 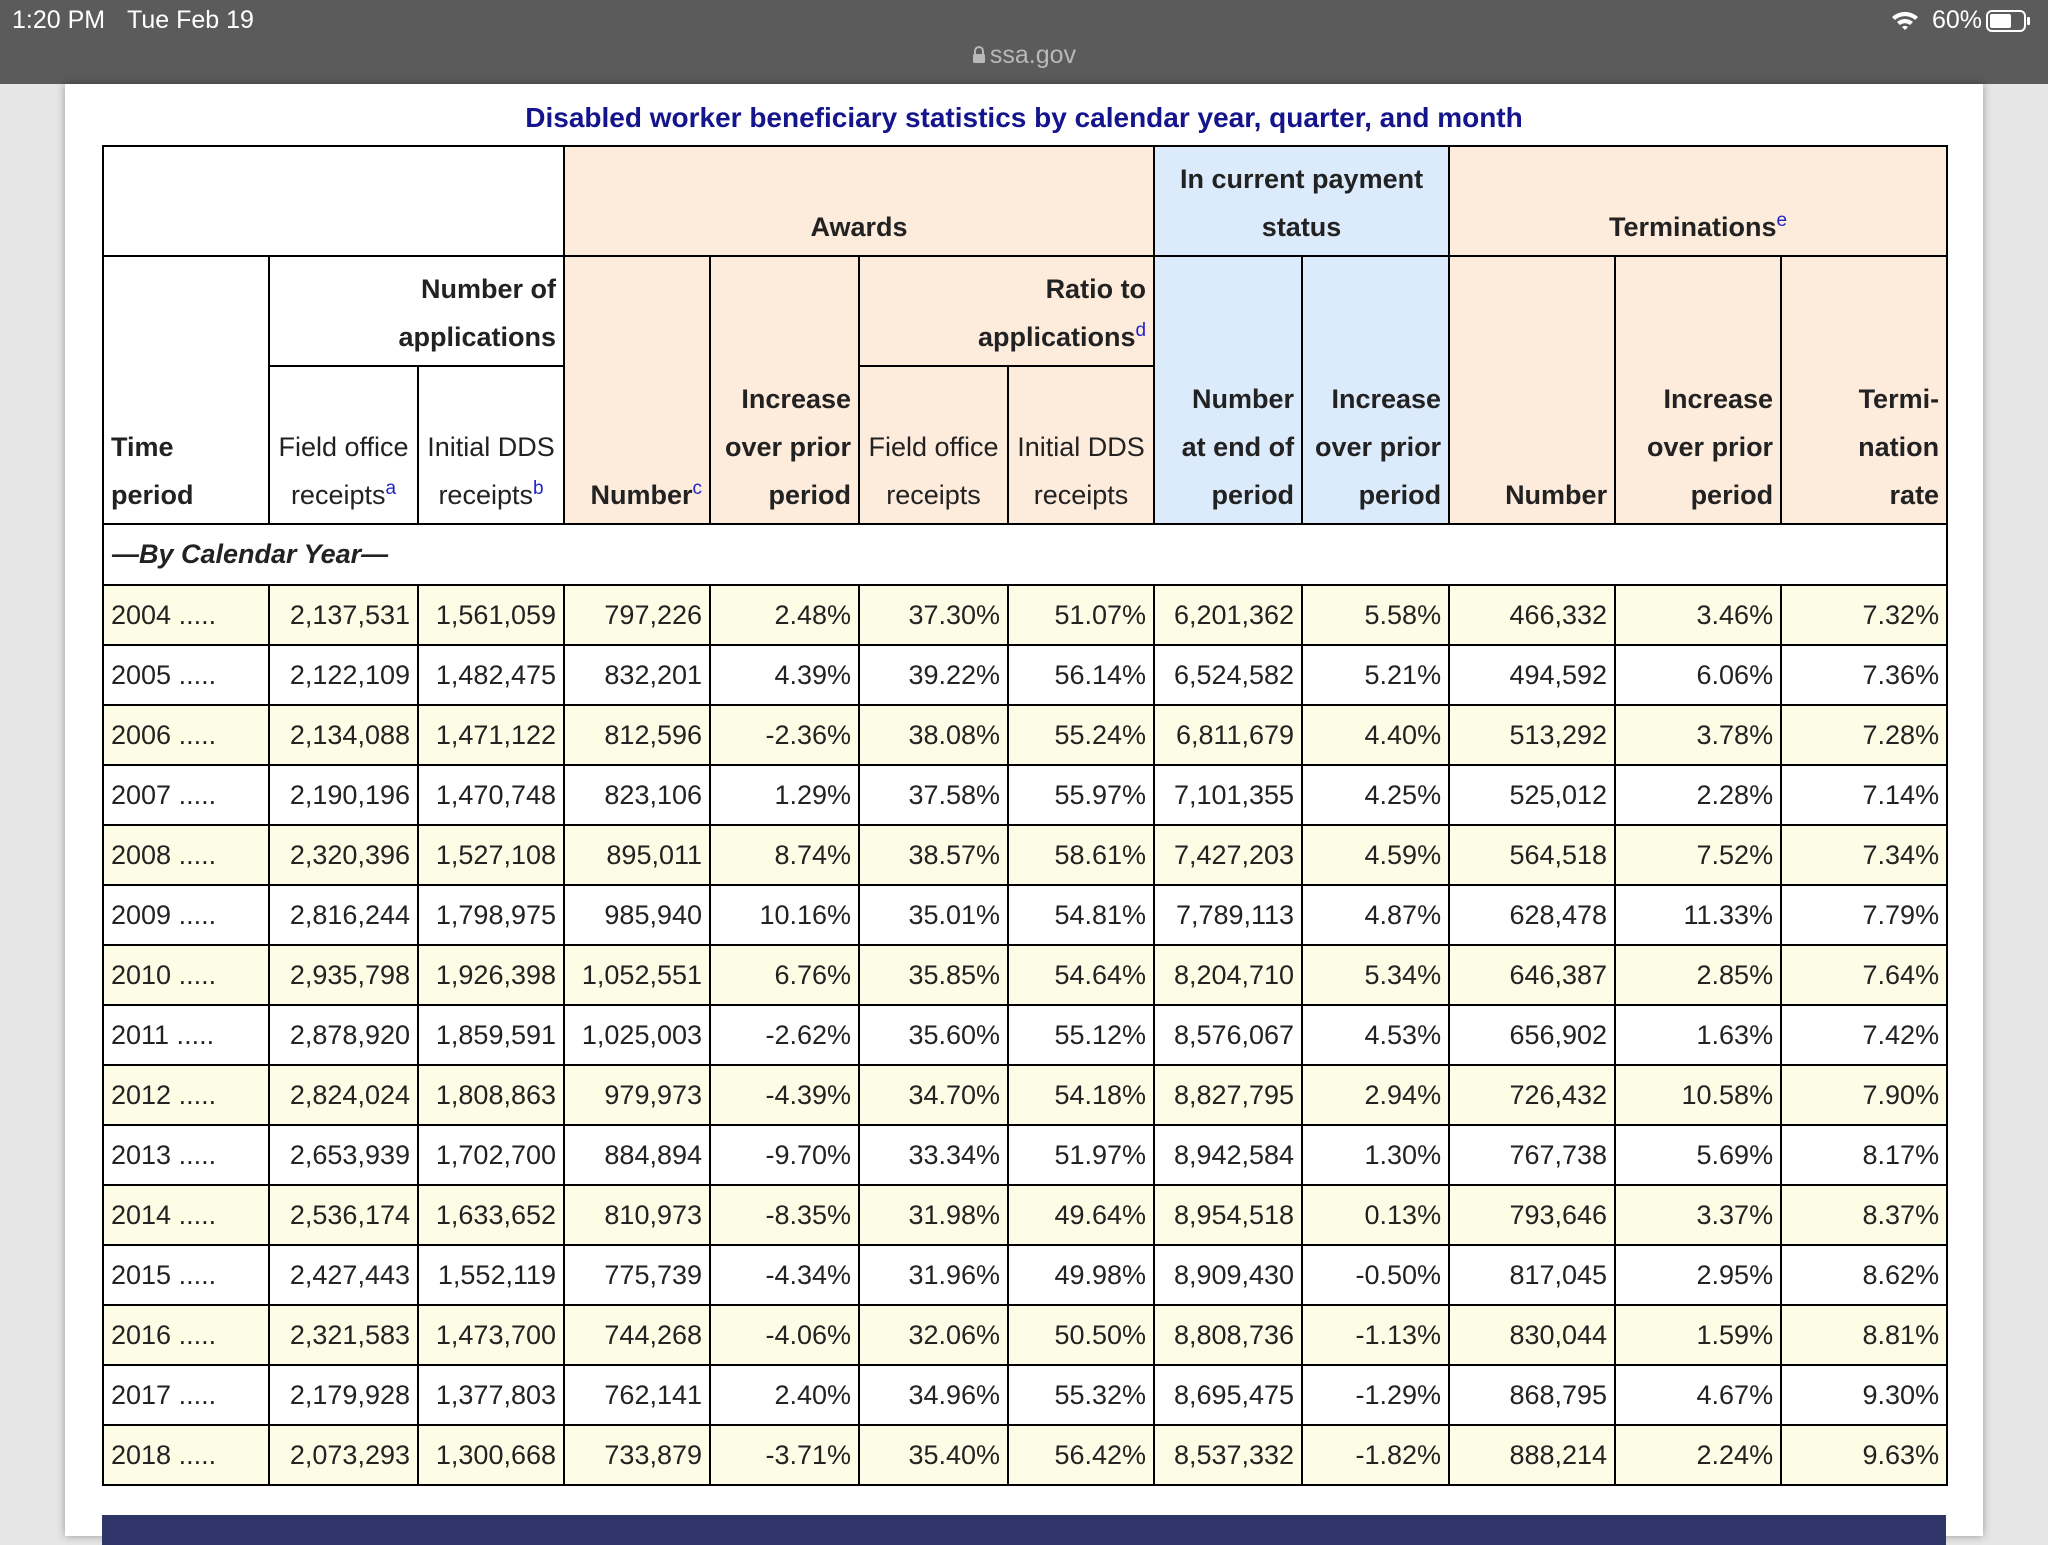 I want to click on header-cell: Number, so click(x=1532, y=390).